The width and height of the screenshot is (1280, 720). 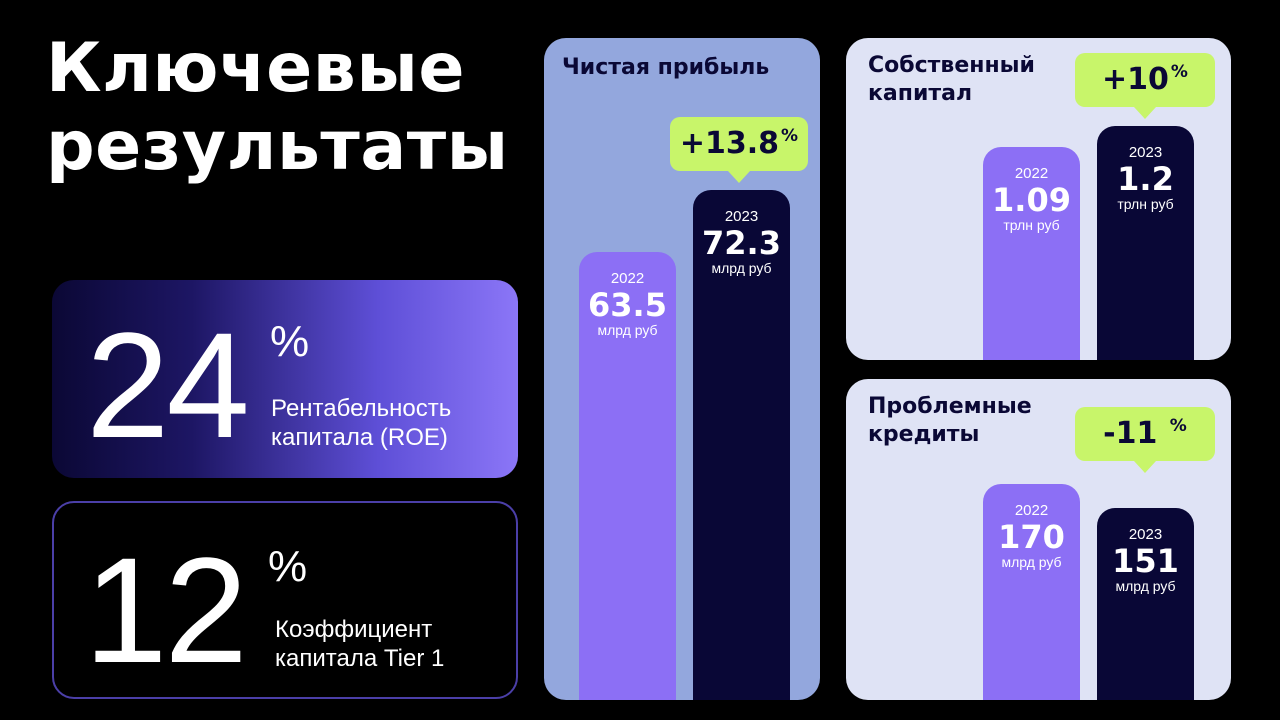 What do you see at coordinates (741, 243) in the screenshot?
I see `bar-value-label: 72.3` at bounding box center [741, 243].